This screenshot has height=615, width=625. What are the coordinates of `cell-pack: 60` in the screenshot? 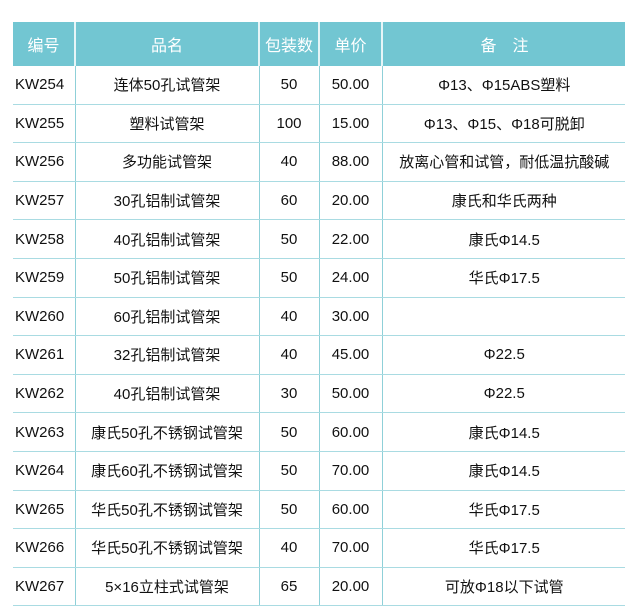 It's located at (288, 201).